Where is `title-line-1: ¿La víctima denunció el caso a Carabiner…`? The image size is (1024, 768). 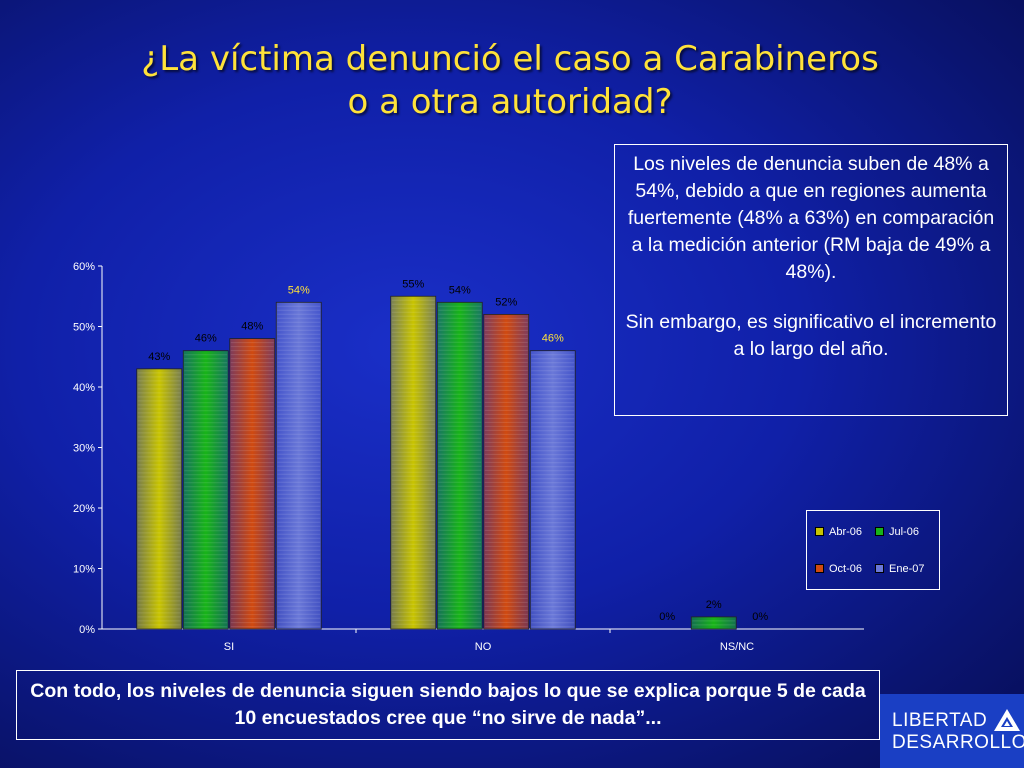
title-line-1: ¿La víctima denunció el caso a Carabiner… is located at coordinates (510, 59).